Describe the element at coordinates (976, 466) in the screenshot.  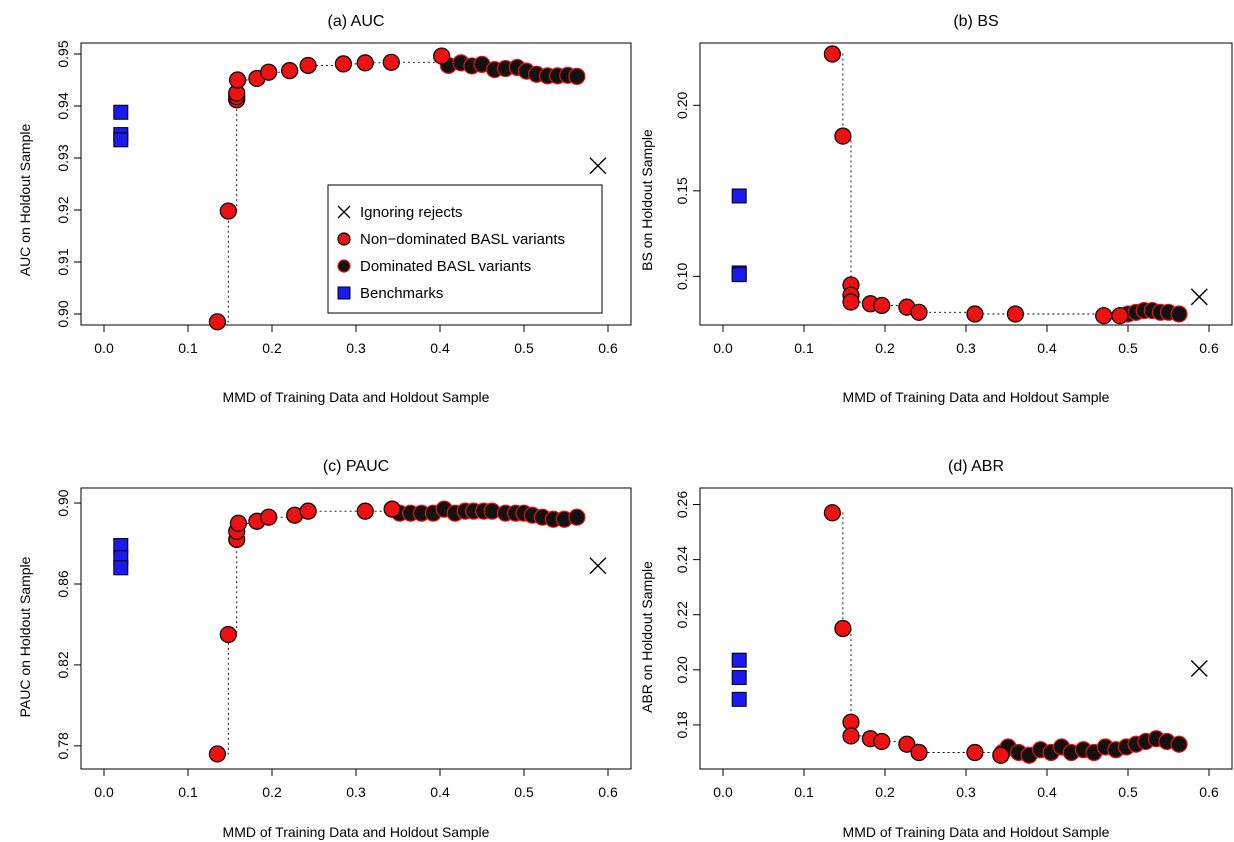
I see `panel-title: (d) ABR` at that location.